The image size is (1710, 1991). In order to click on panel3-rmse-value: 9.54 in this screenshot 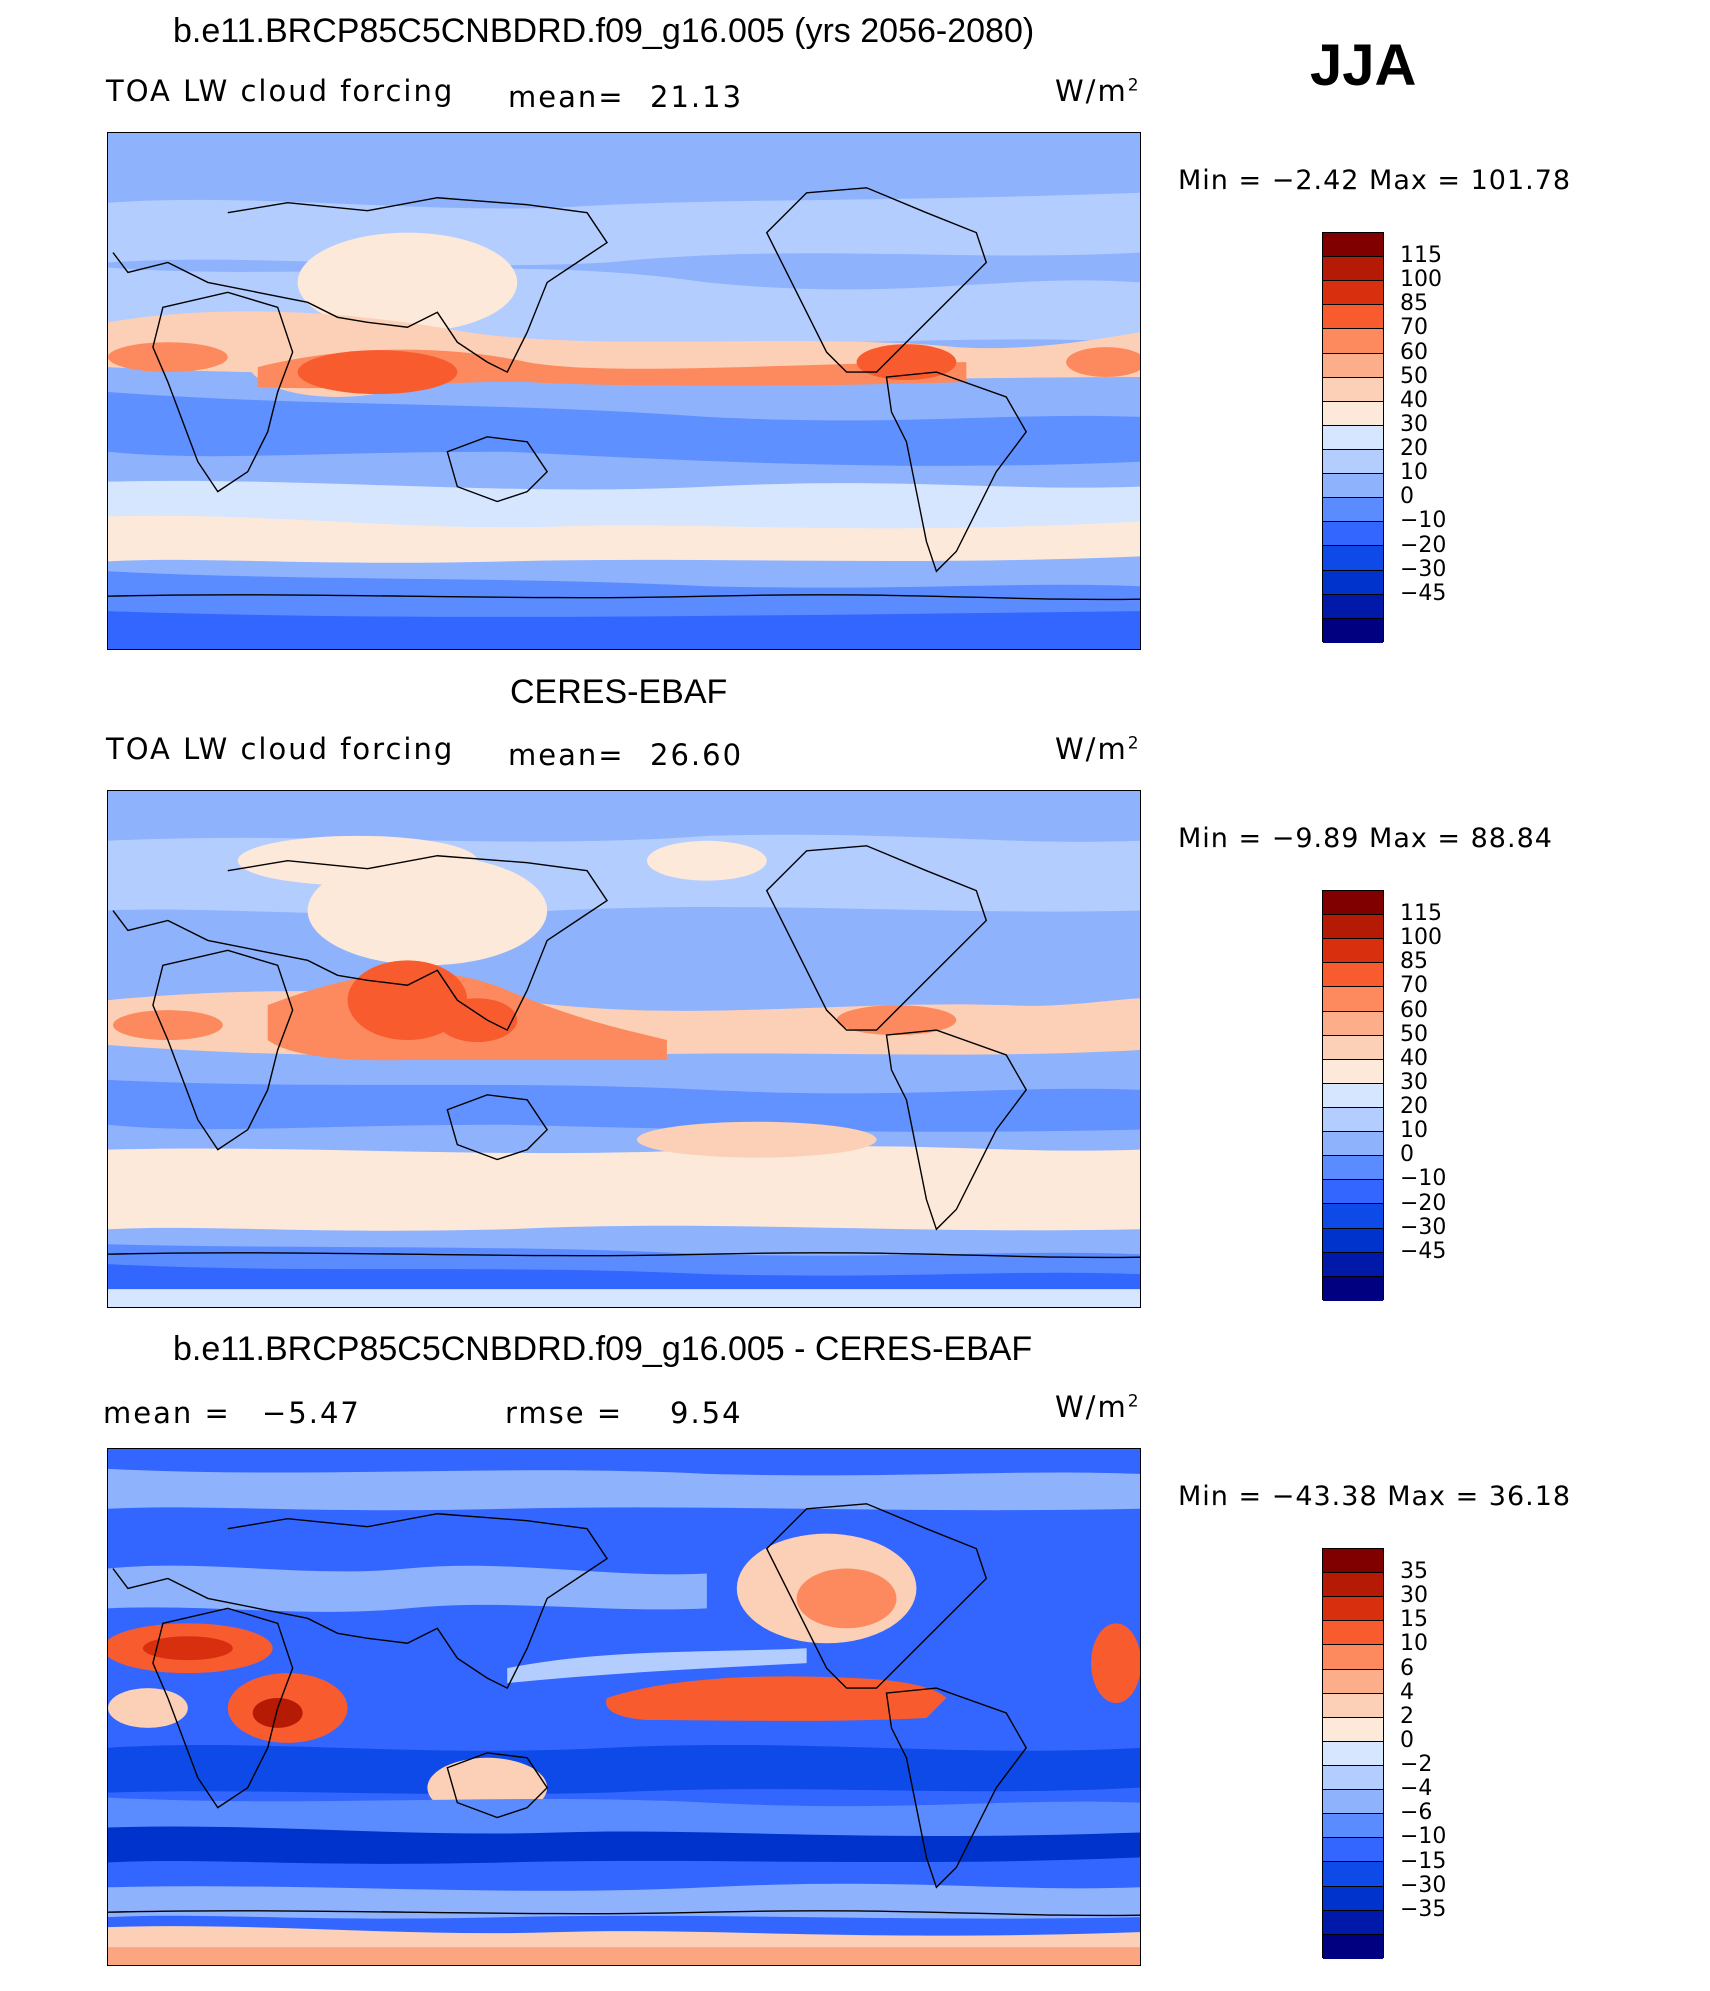, I will do `click(706, 1413)`.